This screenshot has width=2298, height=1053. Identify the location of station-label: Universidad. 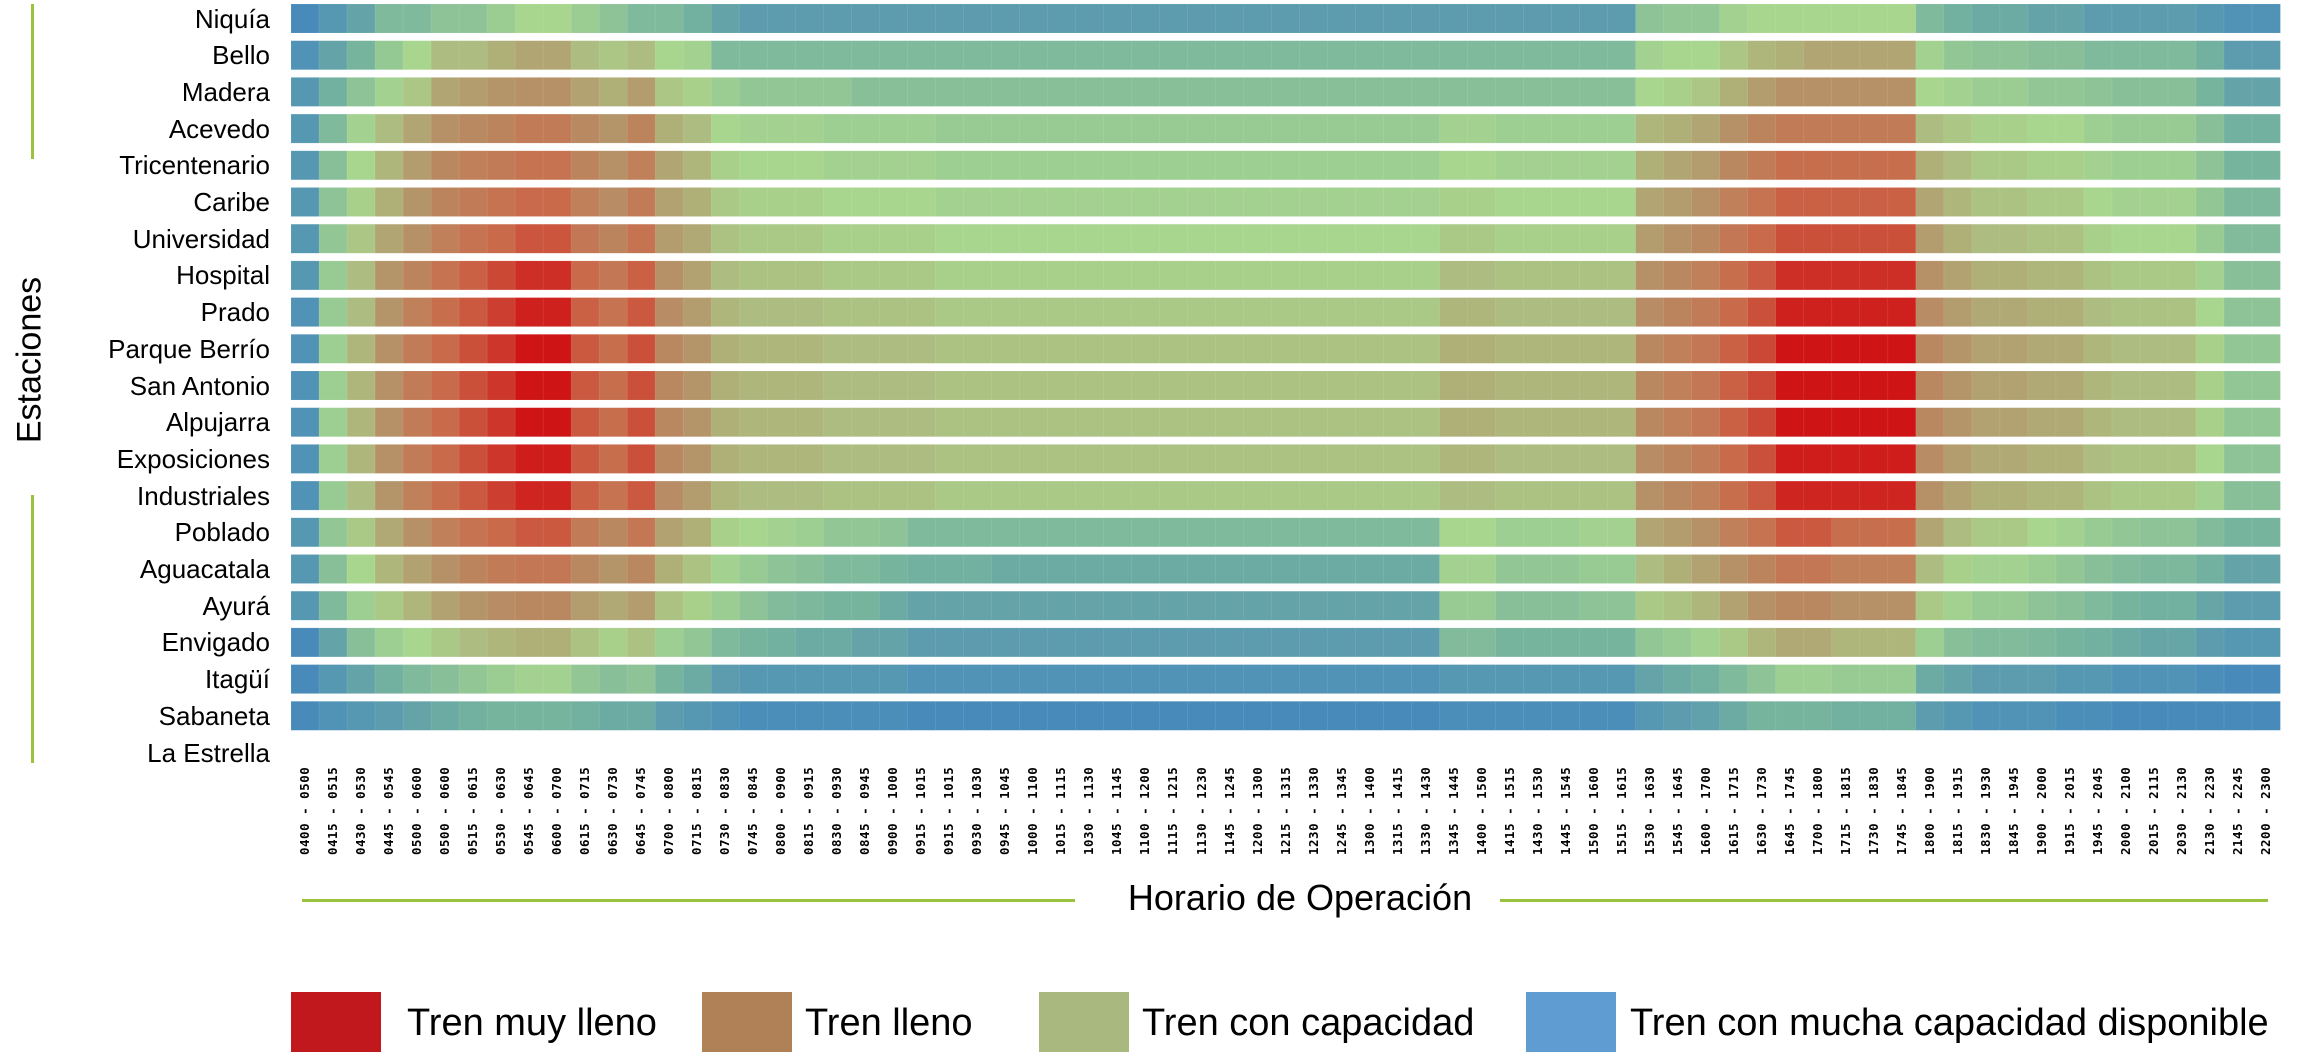
(201, 238).